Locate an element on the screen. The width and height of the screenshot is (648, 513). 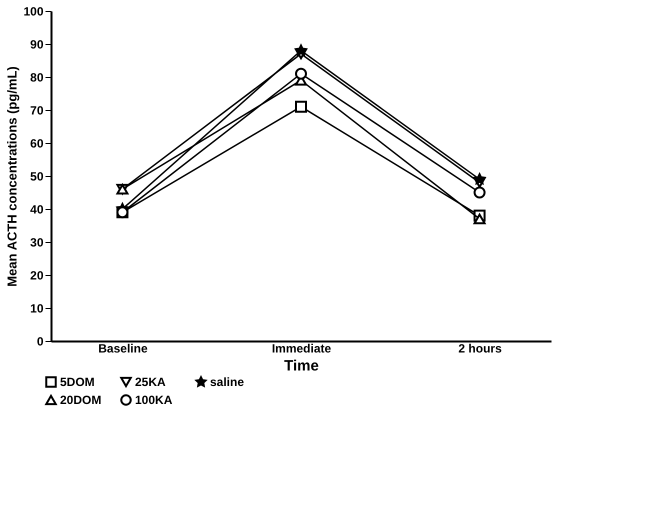
y-tick-label: 50 is located at coordinates (37, 177).